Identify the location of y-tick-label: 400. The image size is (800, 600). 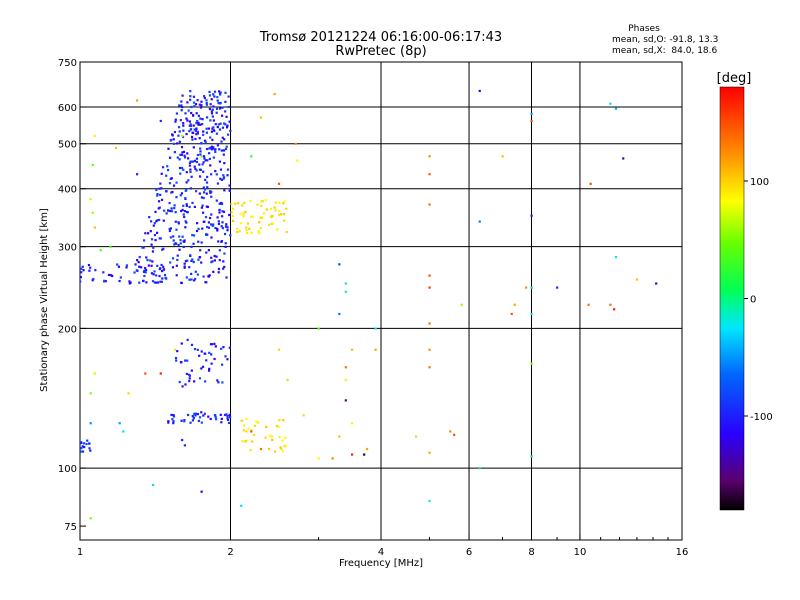
(67, 190).